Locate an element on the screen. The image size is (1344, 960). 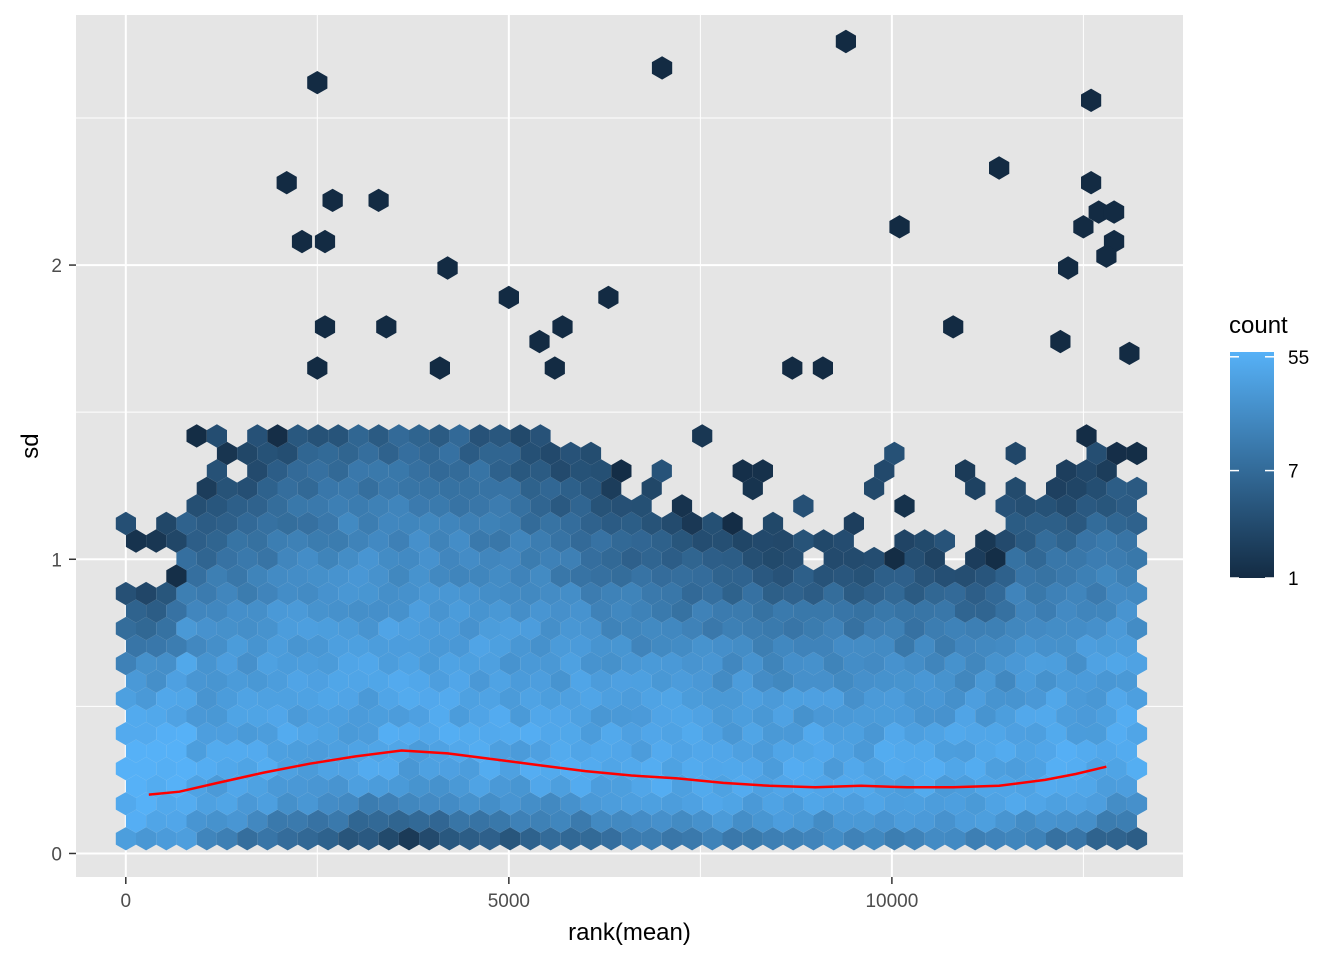
legend-tick-label: 55 is located at coordinates (1298, 358).